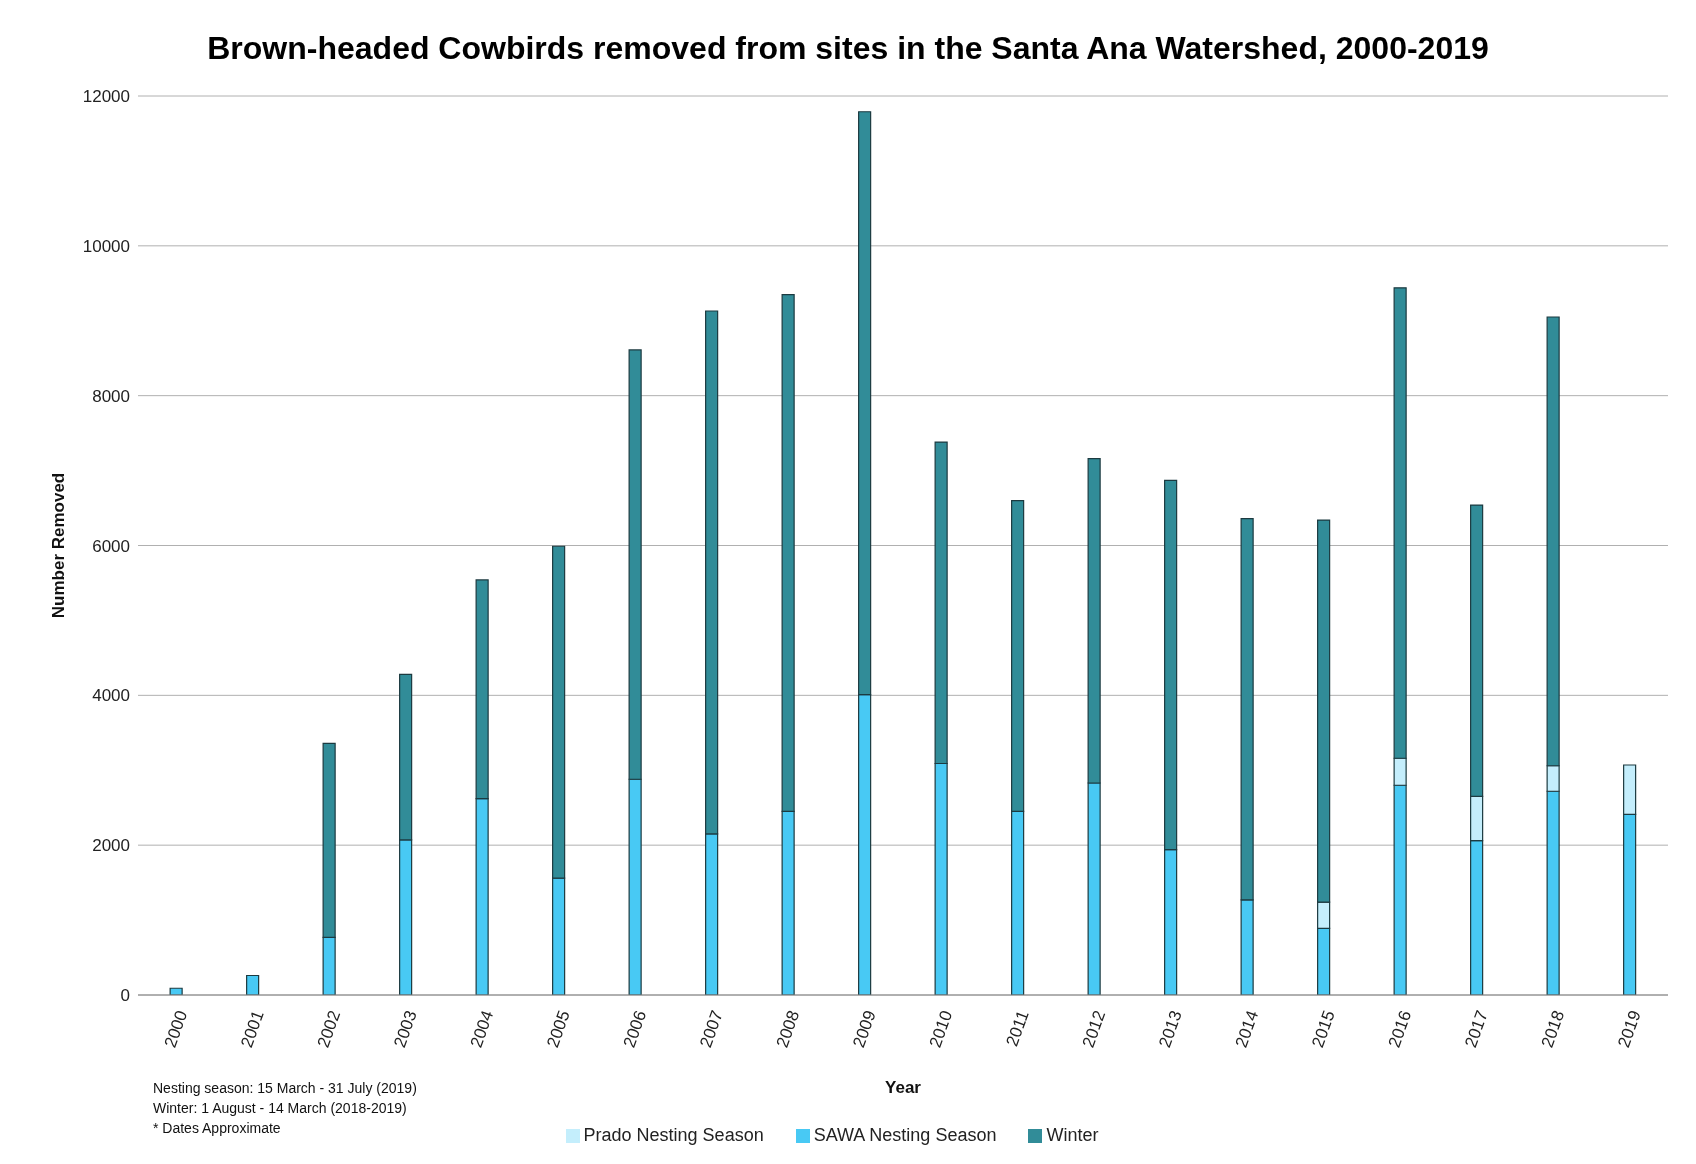  Describe the element at coordinates (1323, 1029) in the screenshot. I see `x-tick-label: 2015` at that location.